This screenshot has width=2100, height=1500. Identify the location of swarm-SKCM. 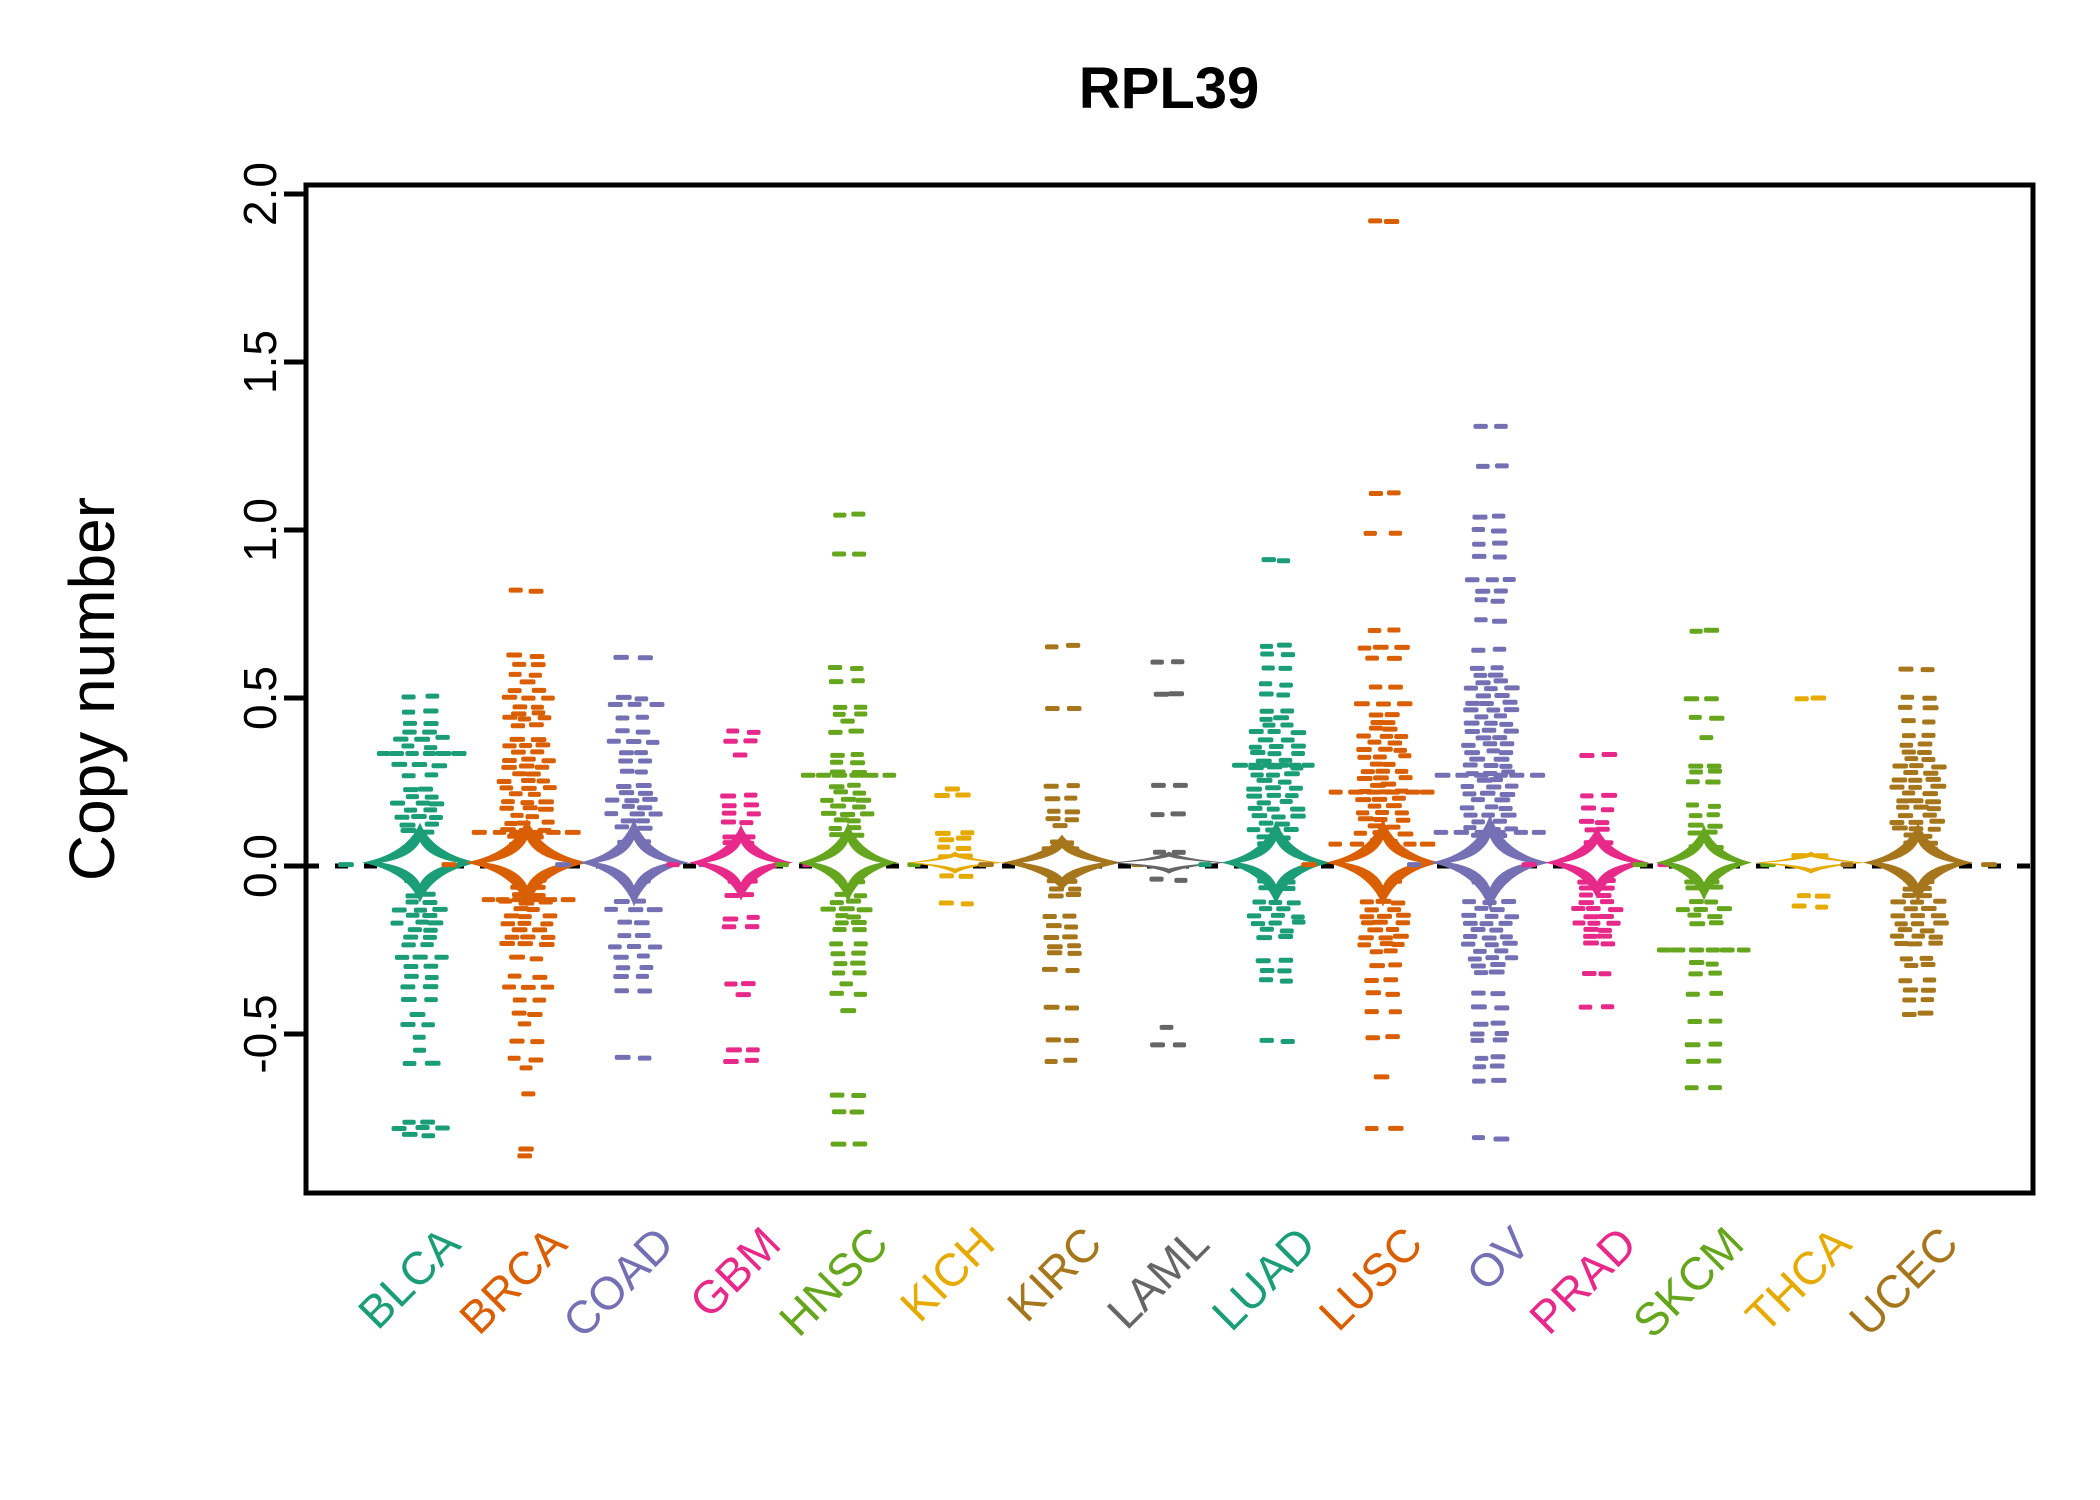
(1704, 859).